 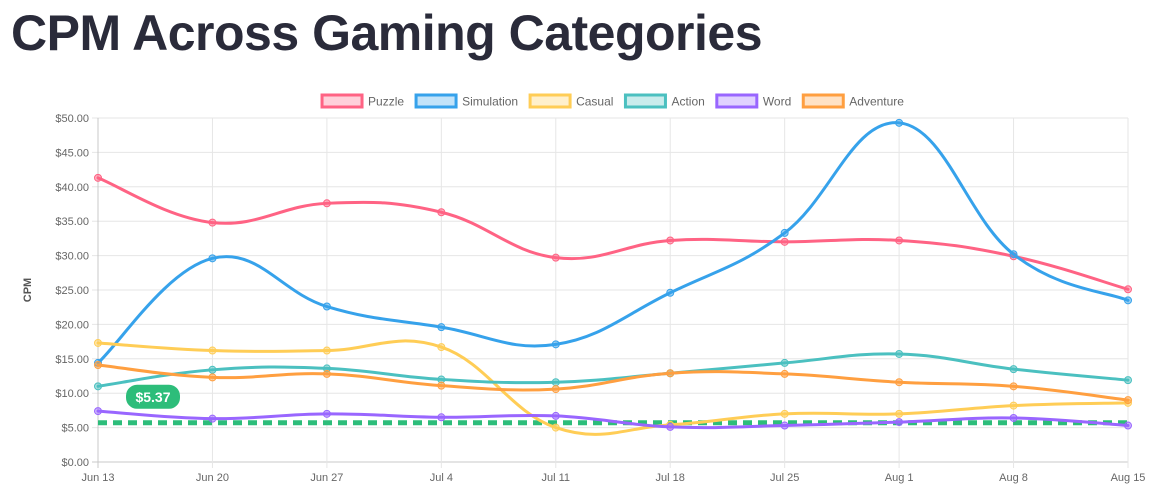 What do you see at coordinates (777, 102) in the screenshot?
I see `legend-label-word: Word` at bounding box center [777, 102].